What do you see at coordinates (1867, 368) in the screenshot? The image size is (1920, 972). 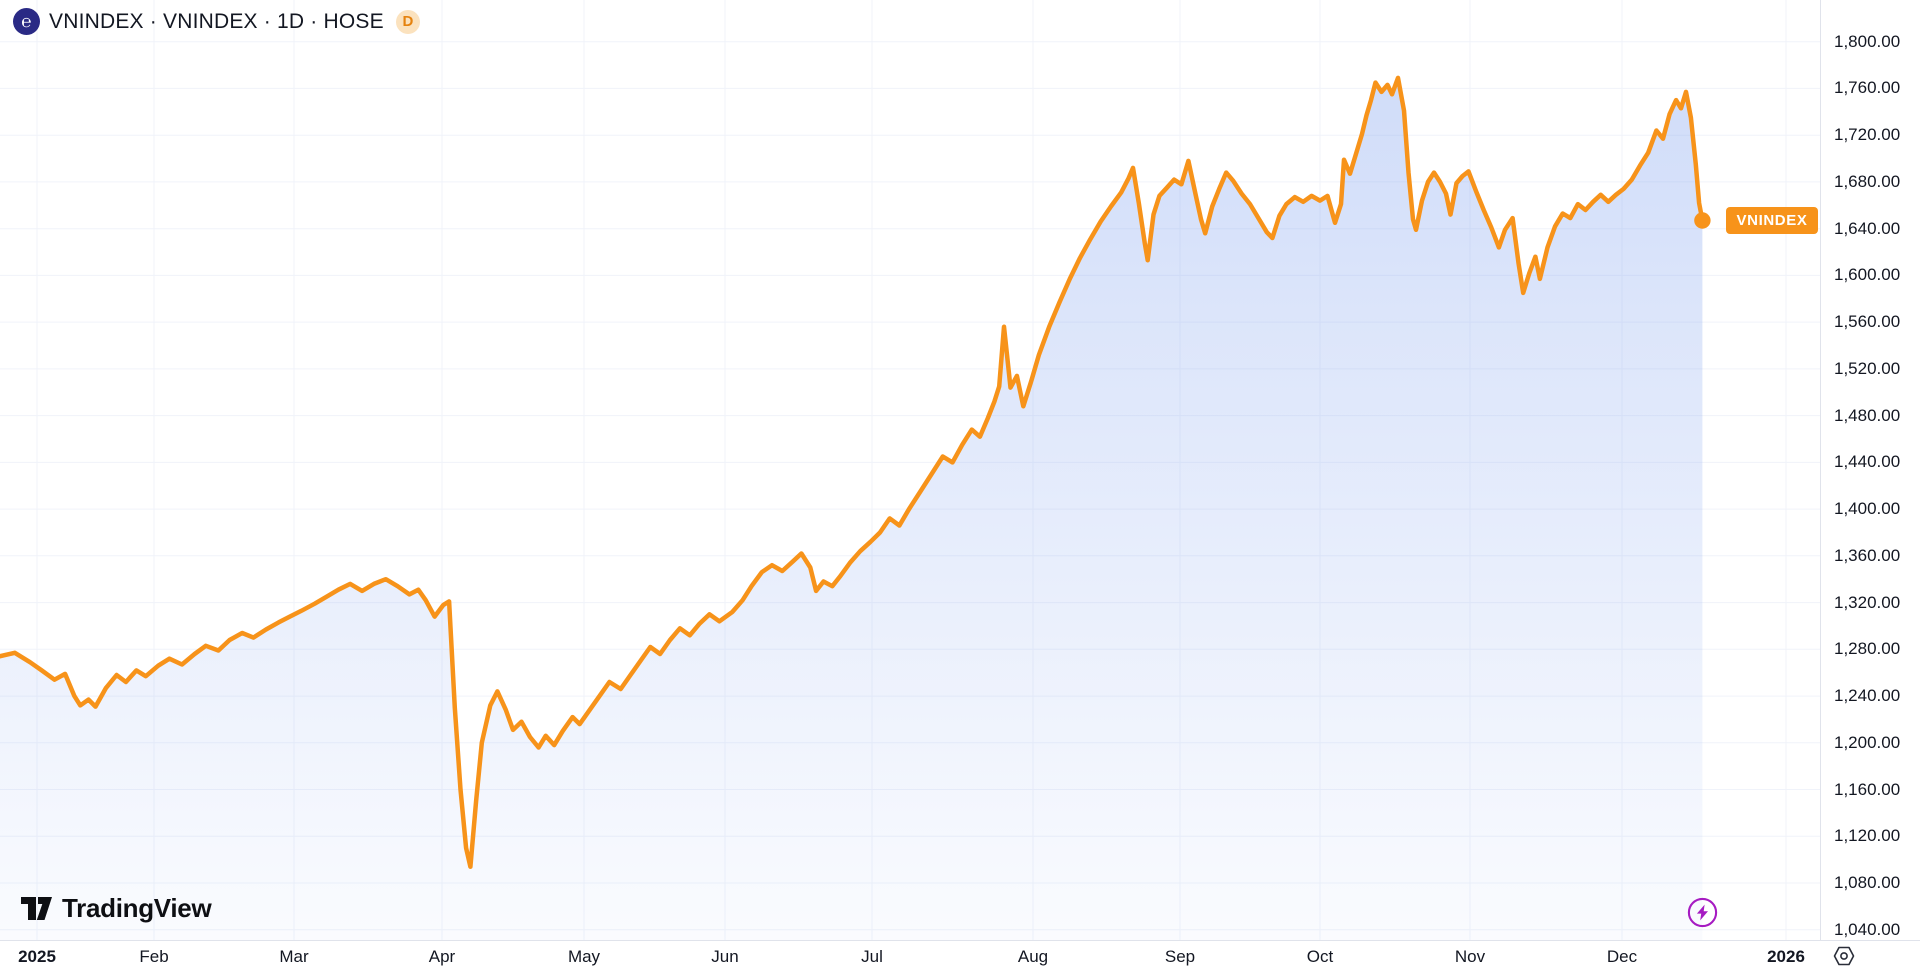 I see `price-tick-label: 1,520.00` at bounding box center [1867, 368].